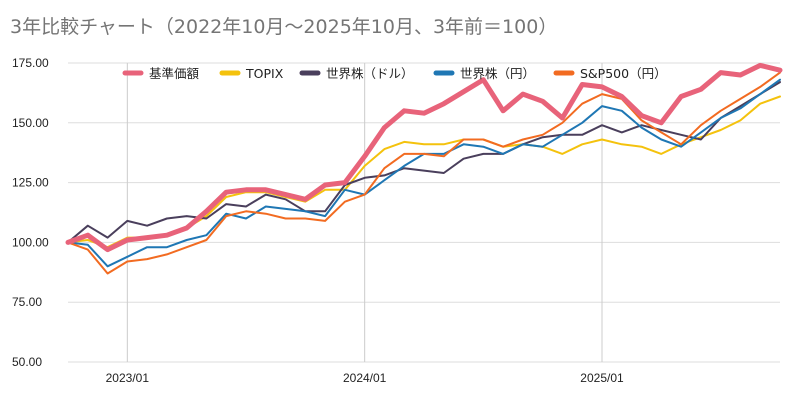 The image size is (800, 403). What do you see at coordinates (623, 73) in the screenshot?
I see `legend-label: S&P500（円）` at bounding box center [623, 73].